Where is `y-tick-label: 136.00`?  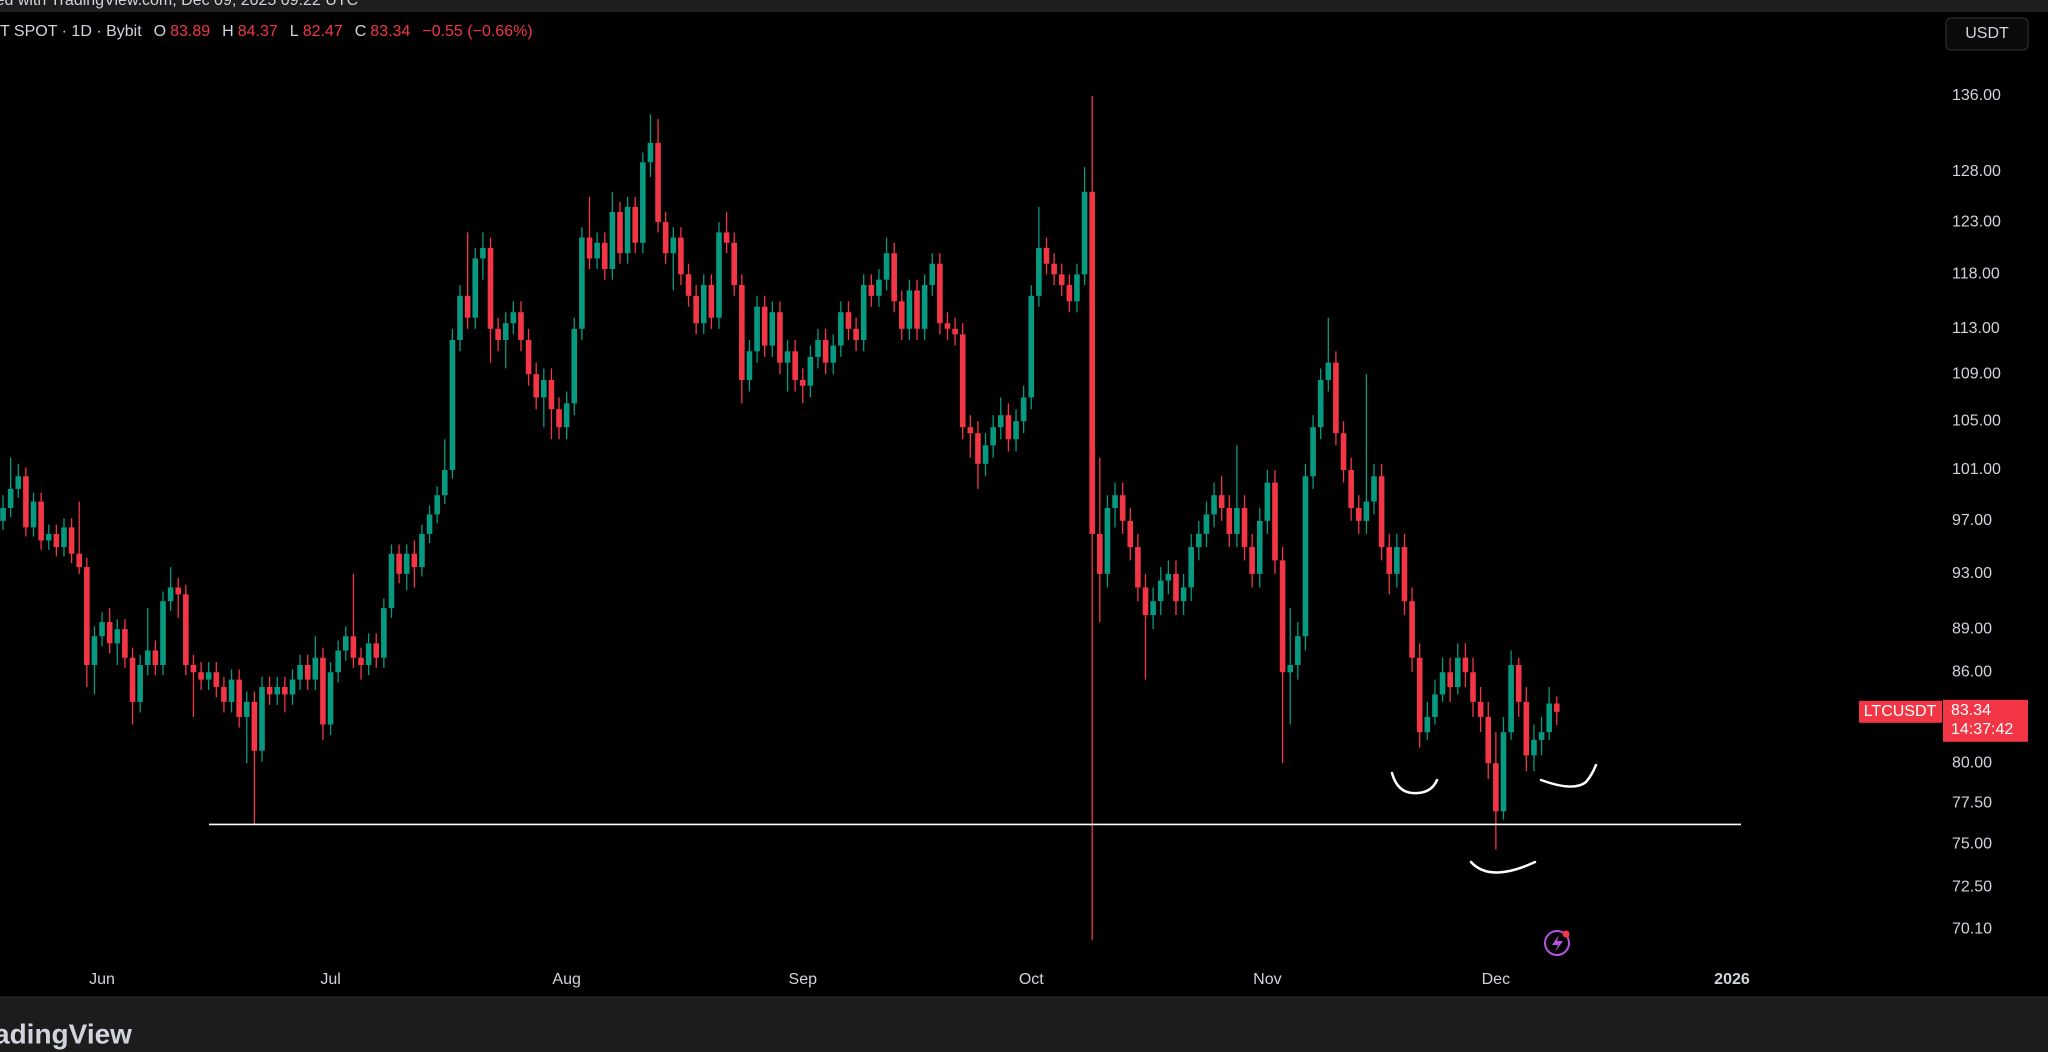
y-tick-label: 136.00 is located at coordinates (1976, 95).